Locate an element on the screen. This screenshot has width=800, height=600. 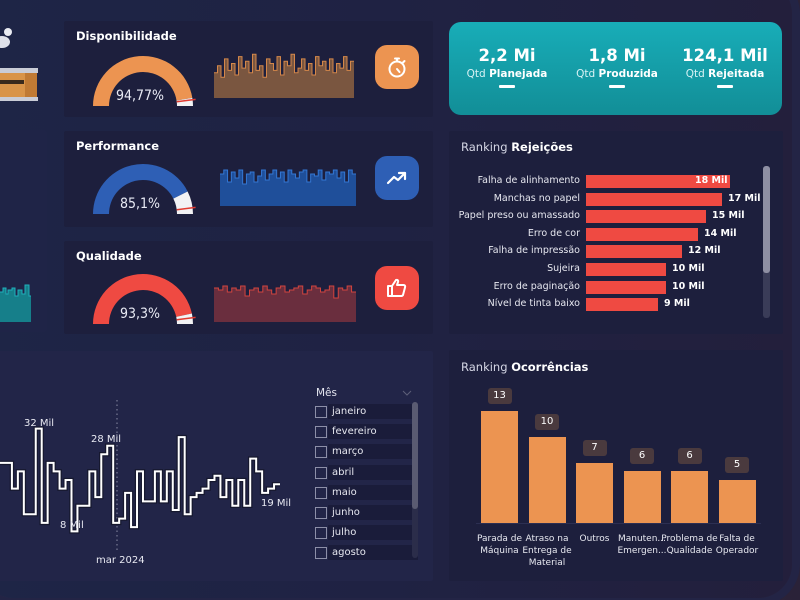
stopwatch-icon is located at coordinates (397, 67).